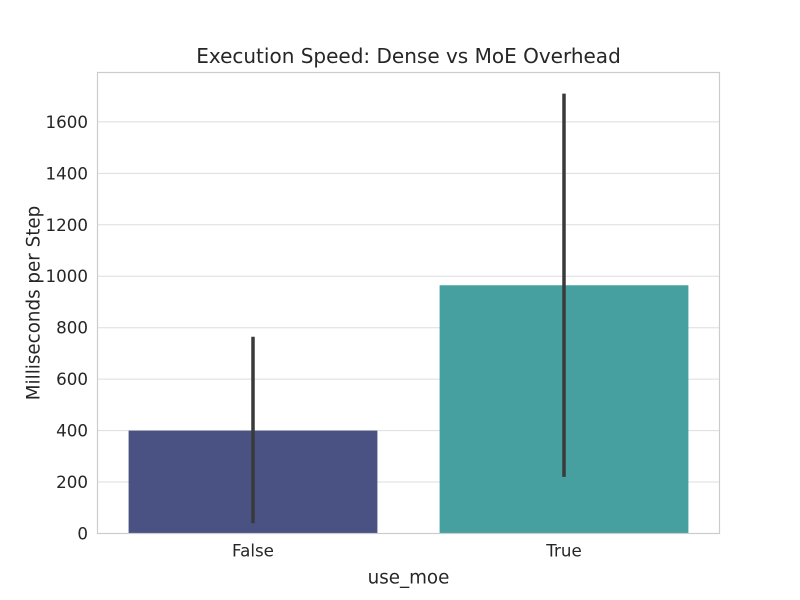 The height and width of the screenshot is (600, 800). Describe the element at coordinates (72, 482) in the screenshot. I see `y-tick-label: 200` at that location.